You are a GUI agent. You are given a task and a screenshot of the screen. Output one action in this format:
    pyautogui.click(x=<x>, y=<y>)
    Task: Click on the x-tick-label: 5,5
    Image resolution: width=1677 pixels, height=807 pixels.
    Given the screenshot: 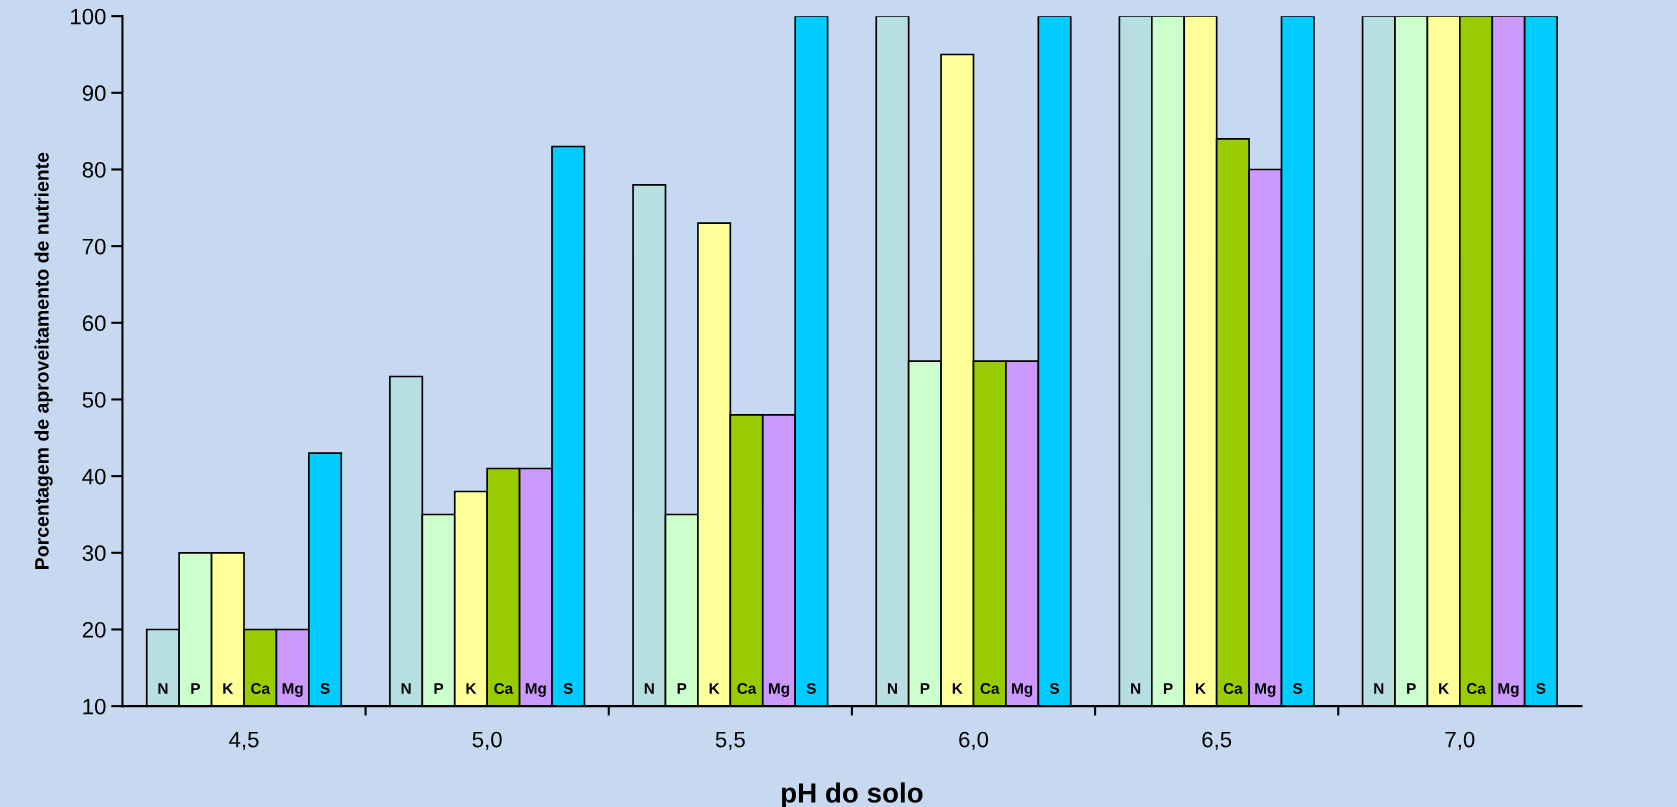 What is the action you would take?
    pyautogui.click(x=730, y=741)
    